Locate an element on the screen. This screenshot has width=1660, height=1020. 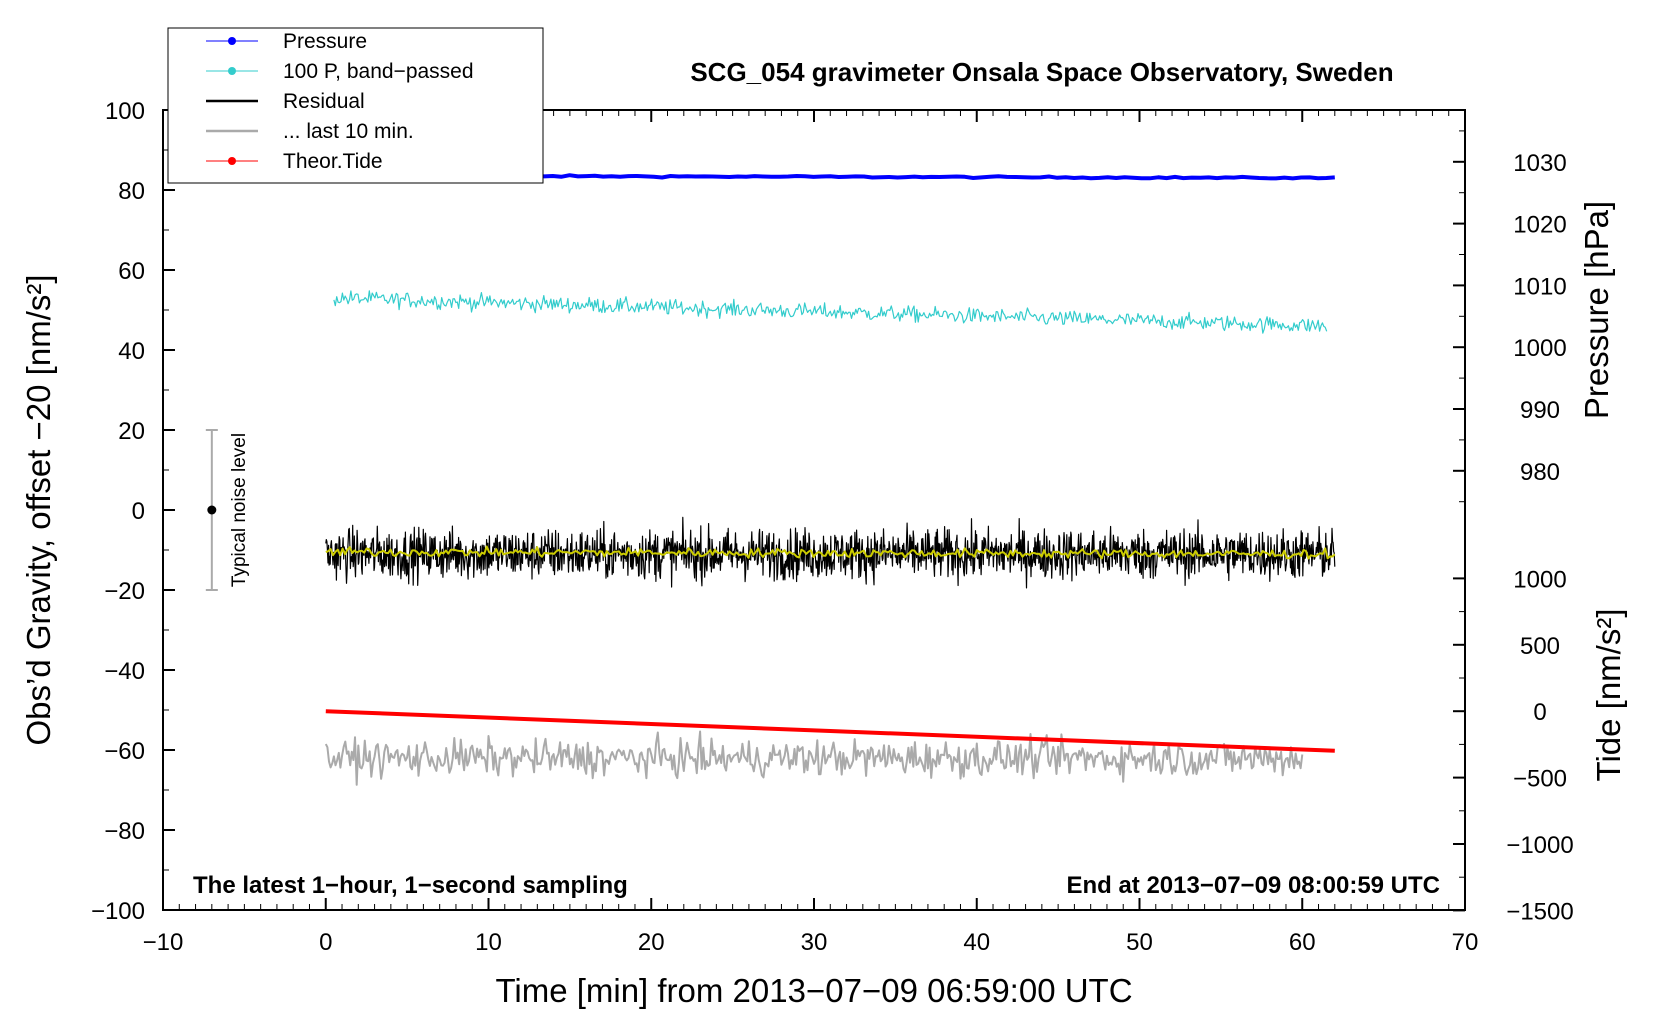
tide-tick-label: 0 is located at coordinates (1539, 712).